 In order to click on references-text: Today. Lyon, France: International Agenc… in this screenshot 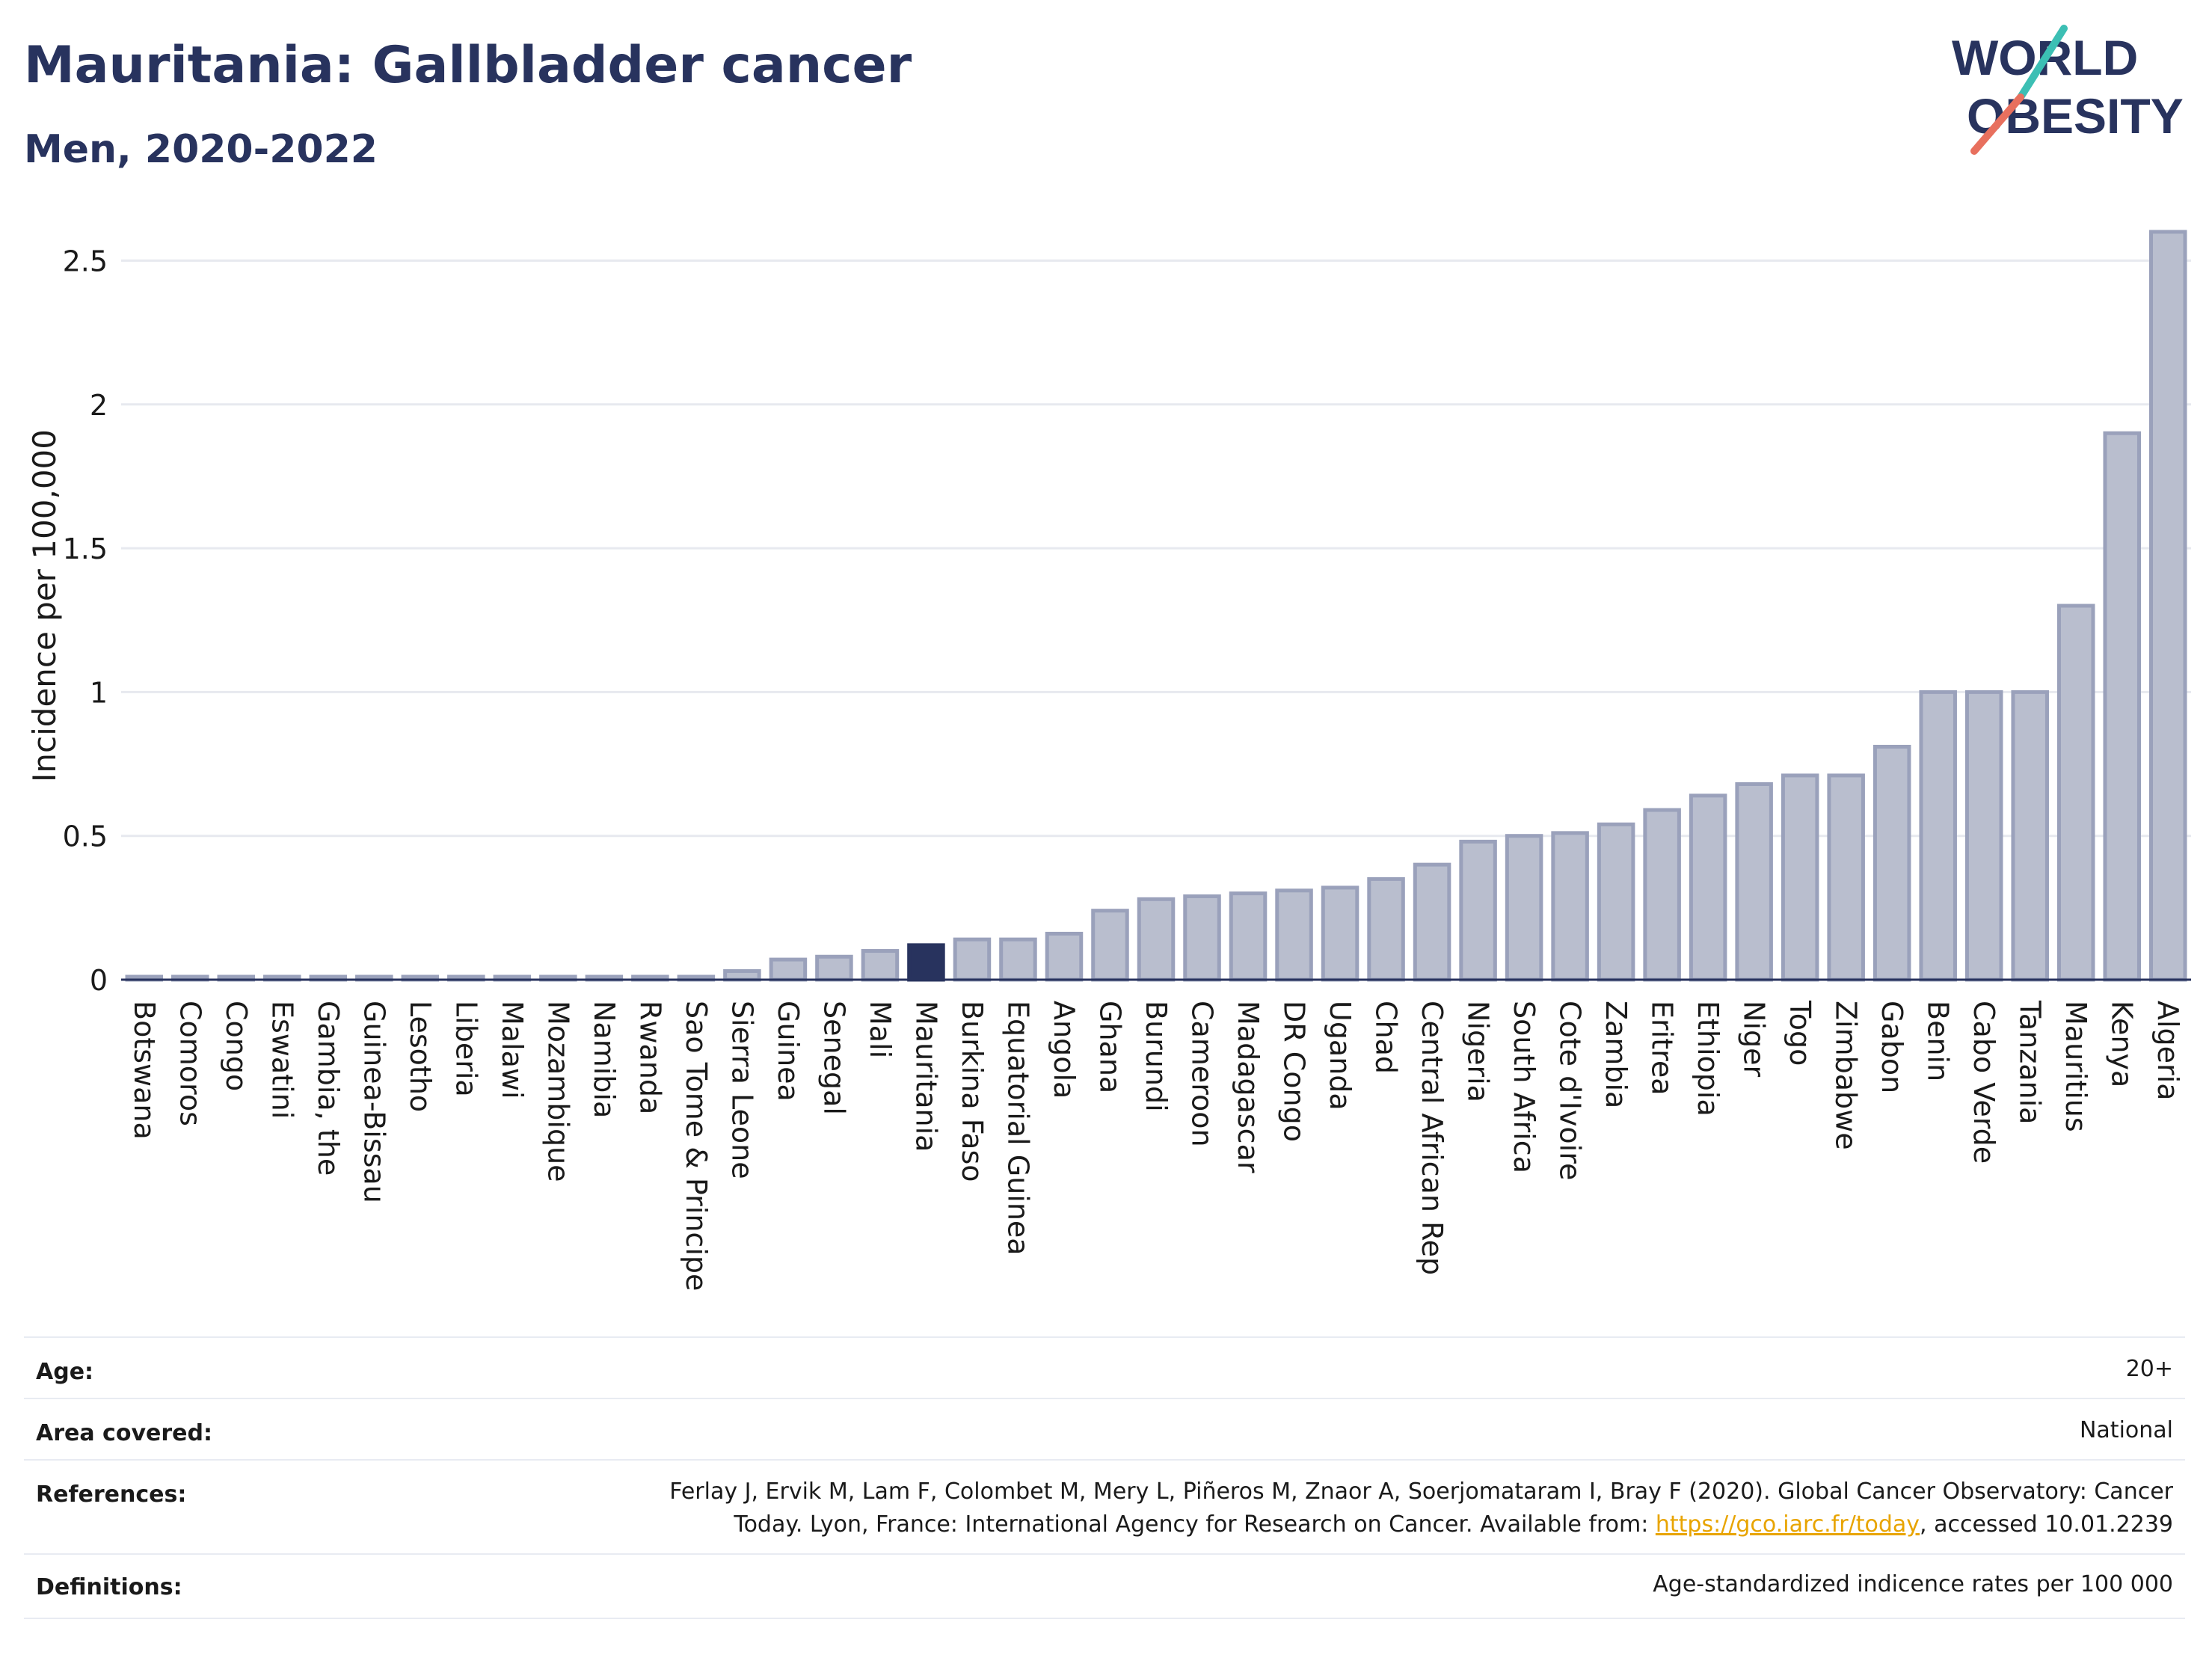, I will do `click(1195, 1524)`.